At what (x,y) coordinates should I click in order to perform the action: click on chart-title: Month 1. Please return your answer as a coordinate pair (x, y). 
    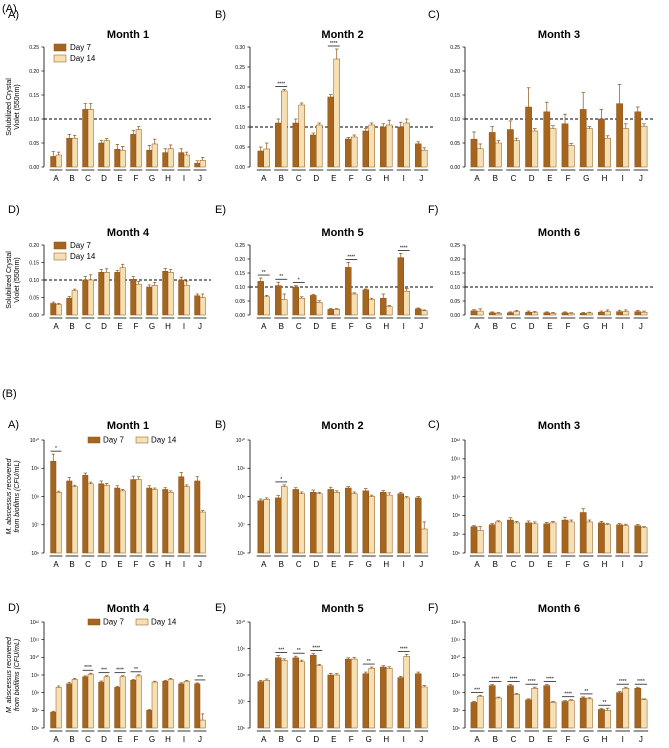
    Looking at the image, I should click on (128, 35).